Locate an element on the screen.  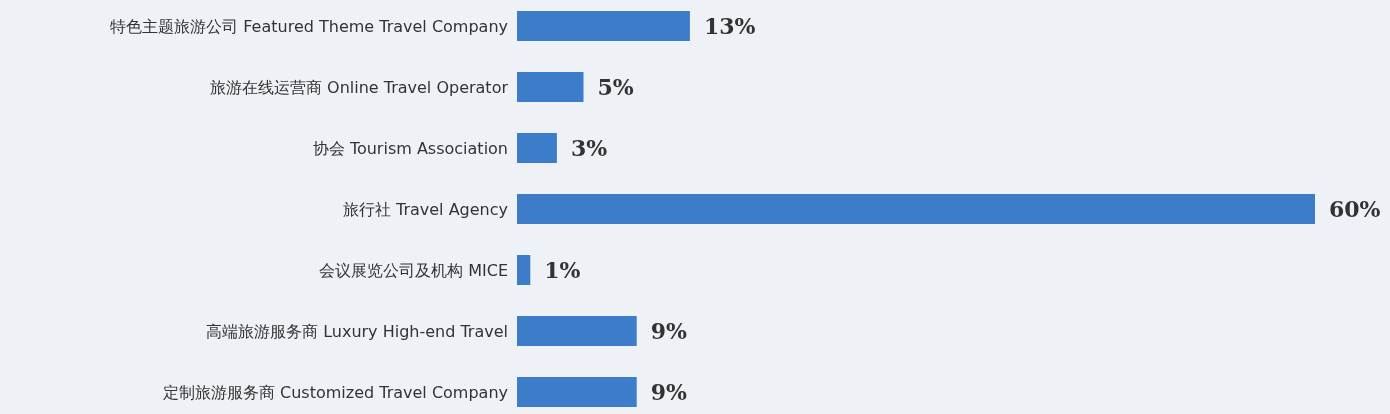
data-label: 13% is located at coordinates (729, 26).